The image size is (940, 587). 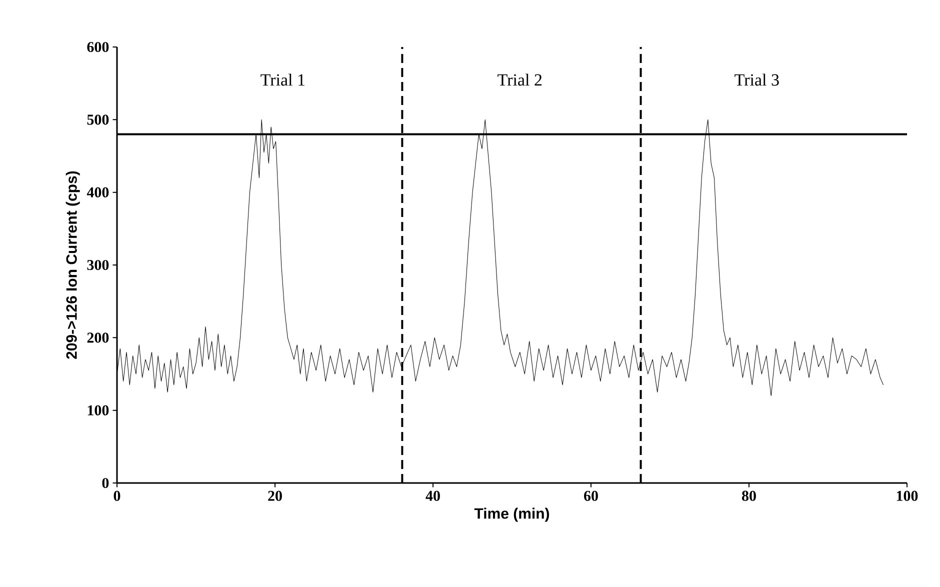 What do you see at coordinates (749, 495) in the screenshot?
I see `x-tick-label: 80` at bounding box center [749, 495].